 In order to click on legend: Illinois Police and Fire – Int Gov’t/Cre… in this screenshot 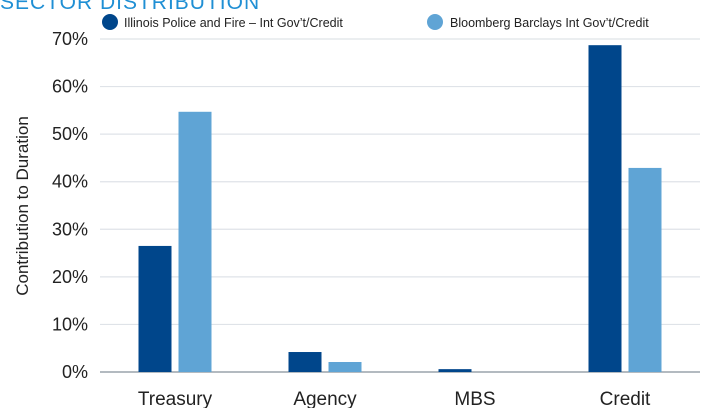, I will do `click(375, 22)`.